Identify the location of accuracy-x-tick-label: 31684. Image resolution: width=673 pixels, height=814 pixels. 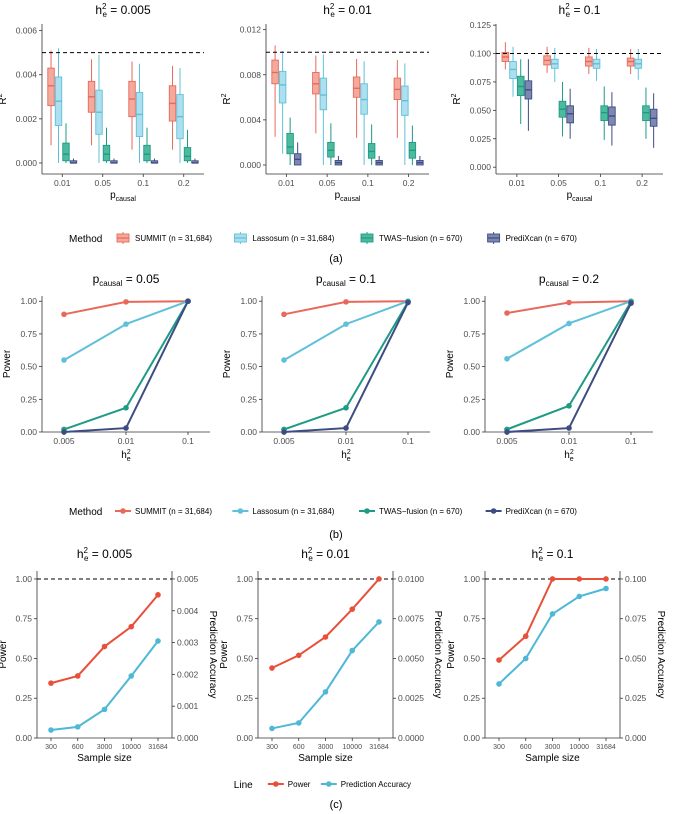
(158, 747).